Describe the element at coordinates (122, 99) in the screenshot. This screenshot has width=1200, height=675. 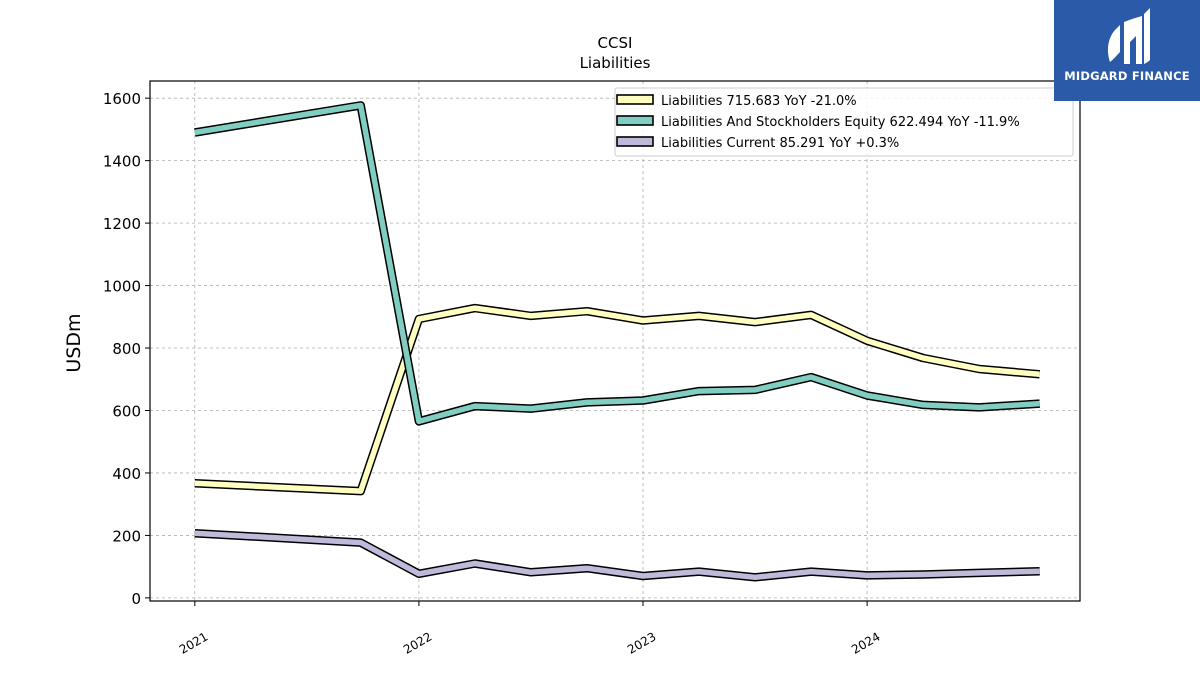
I see `y-tick-label: 1600` at that location.